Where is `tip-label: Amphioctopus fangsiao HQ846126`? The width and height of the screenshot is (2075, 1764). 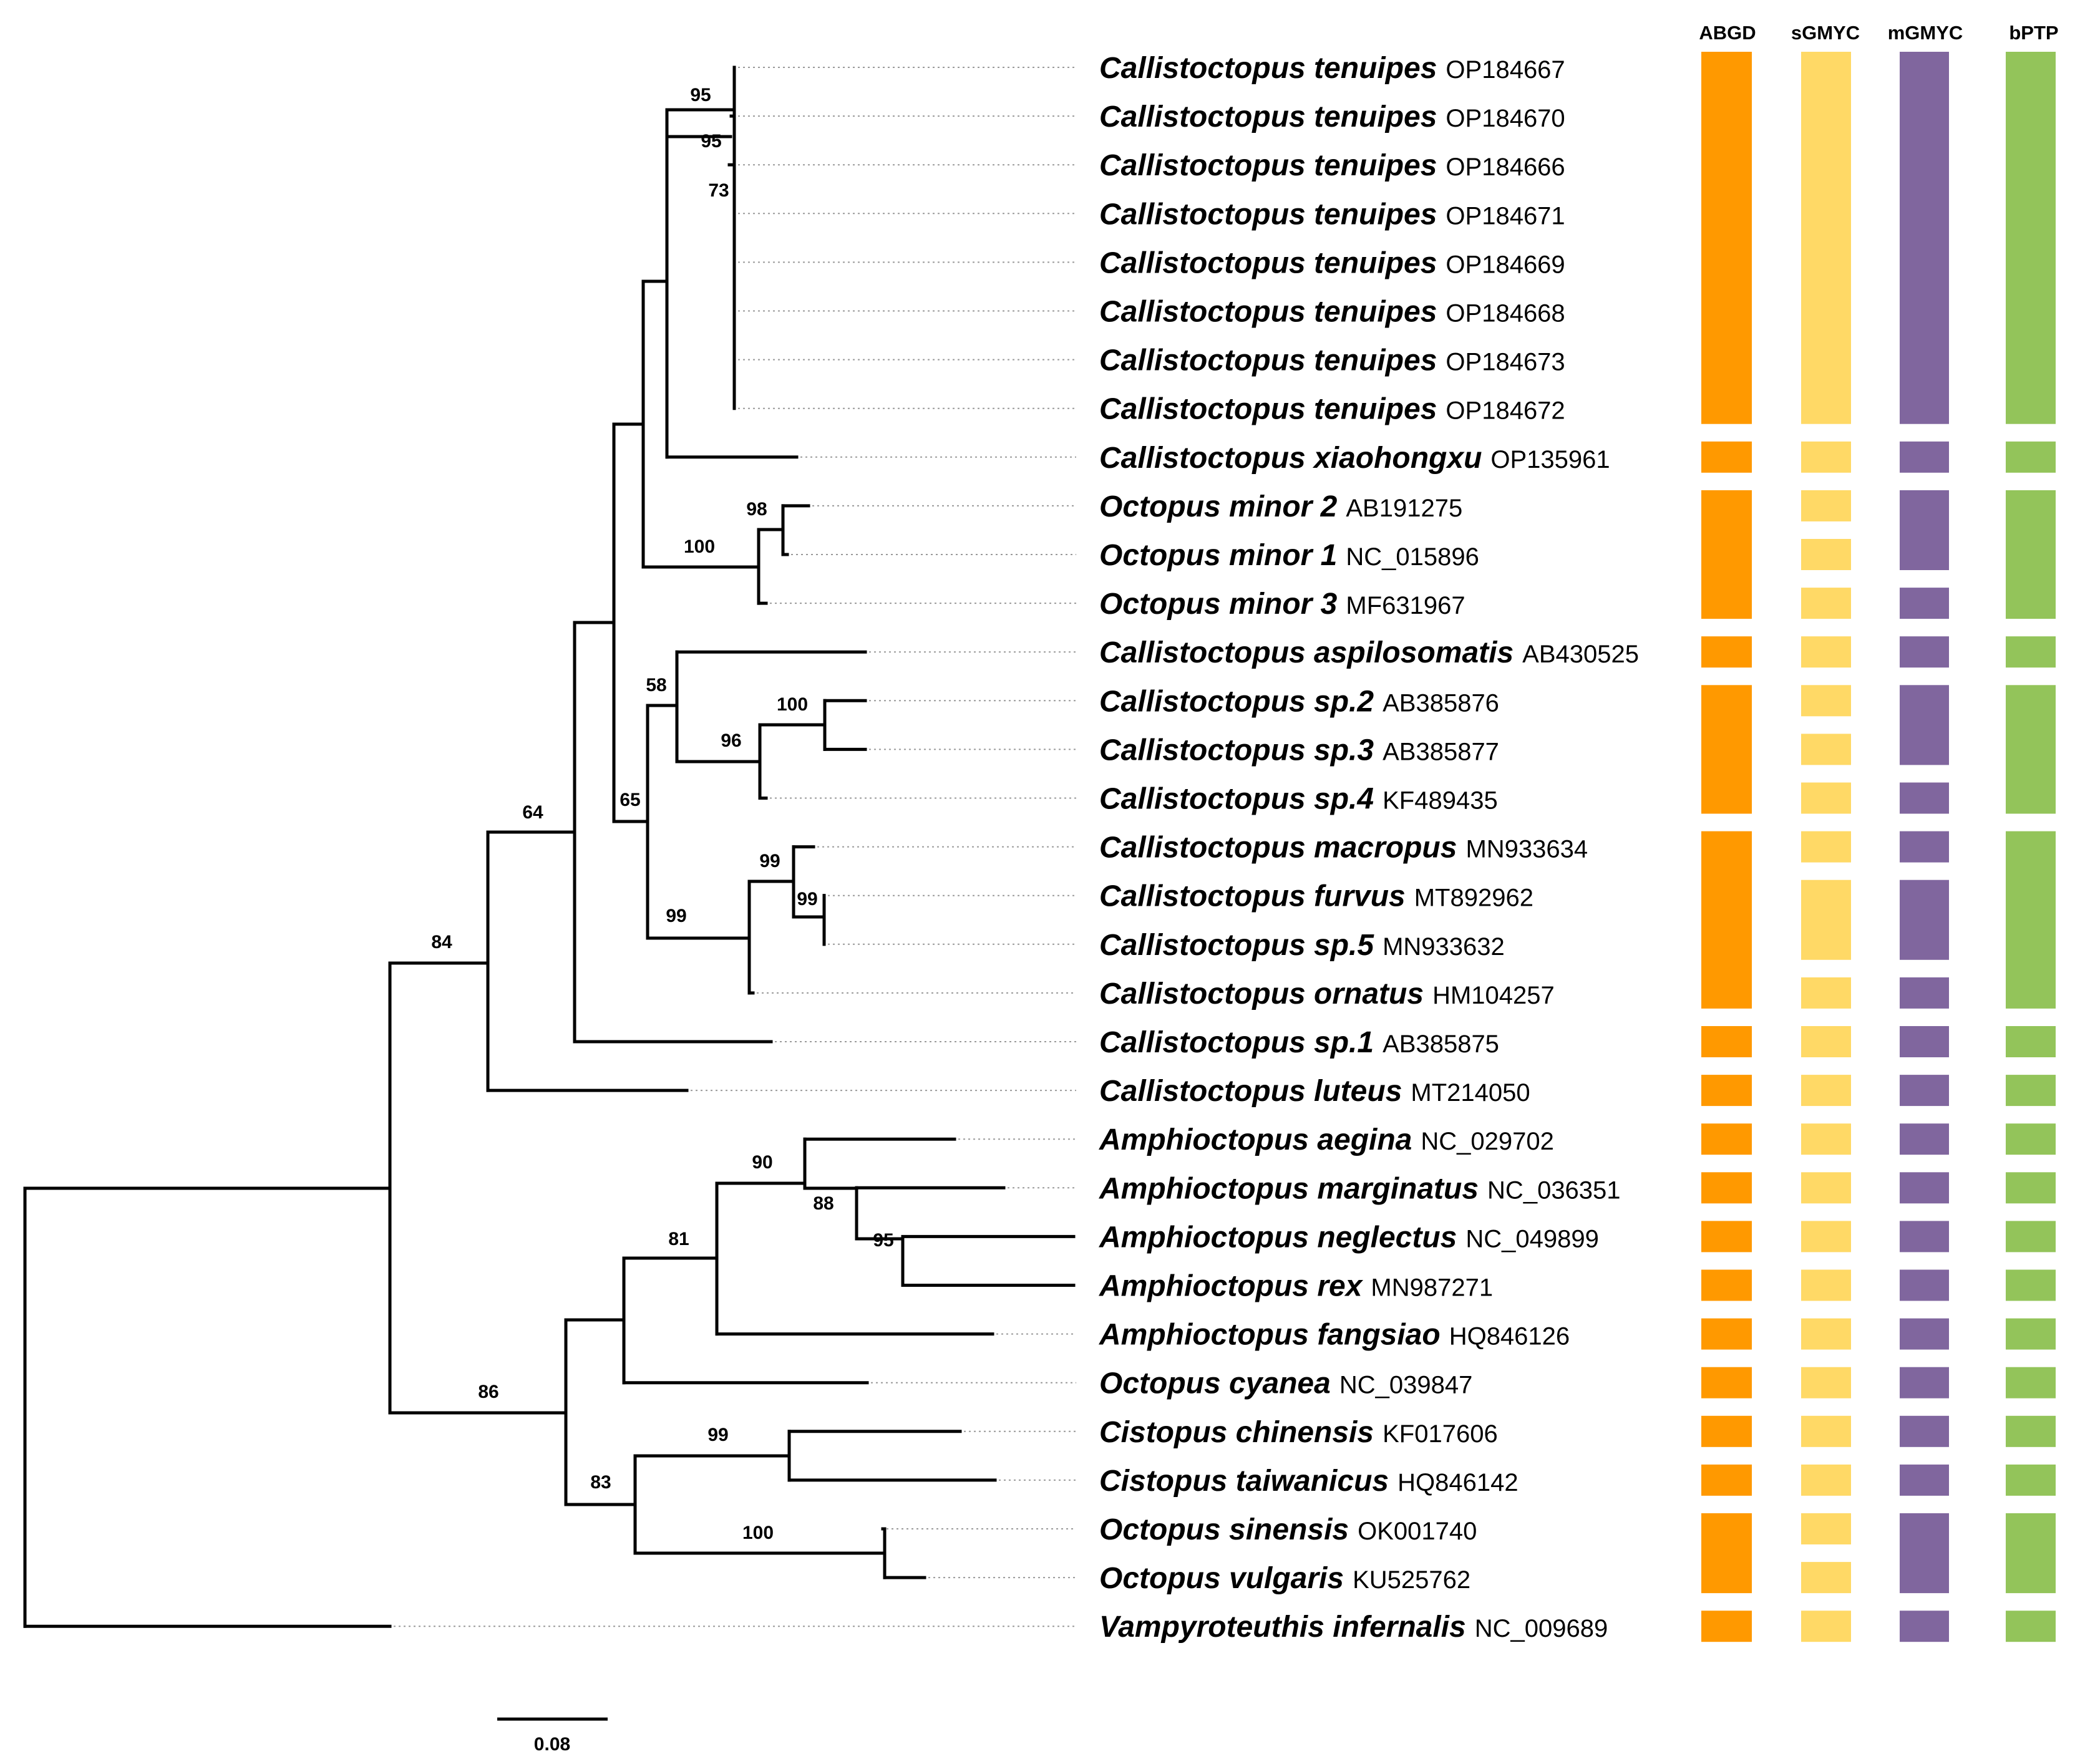
tip-label: Amphioctopus fangsiao HQ846126 is located at coordinates (1334, 1335).